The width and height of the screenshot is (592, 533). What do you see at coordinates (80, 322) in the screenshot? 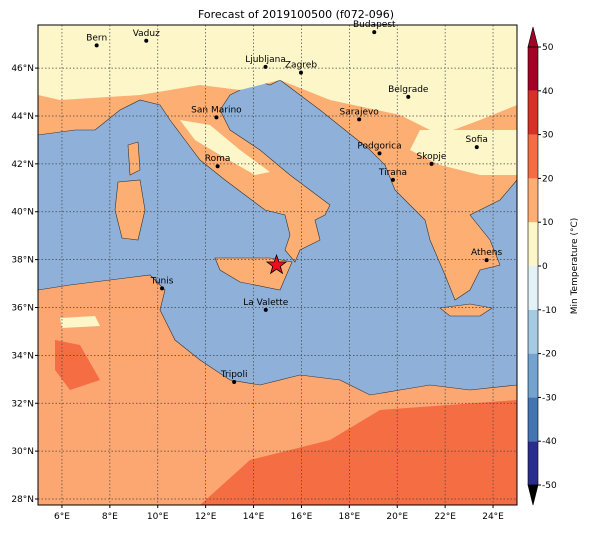
I see `tunisia-cool-zone` at bounding box center [80, 322].